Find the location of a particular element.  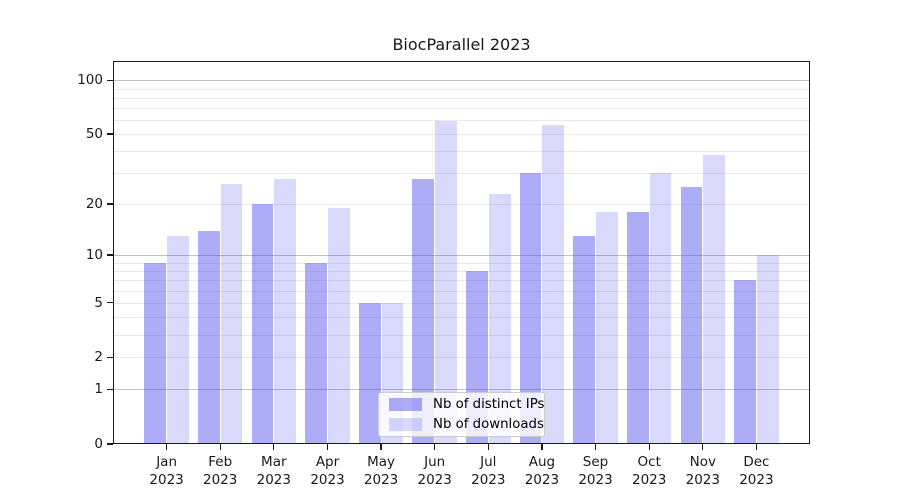

legend-label-downloads: Nb of downloads is located at coordinates (488, 424).